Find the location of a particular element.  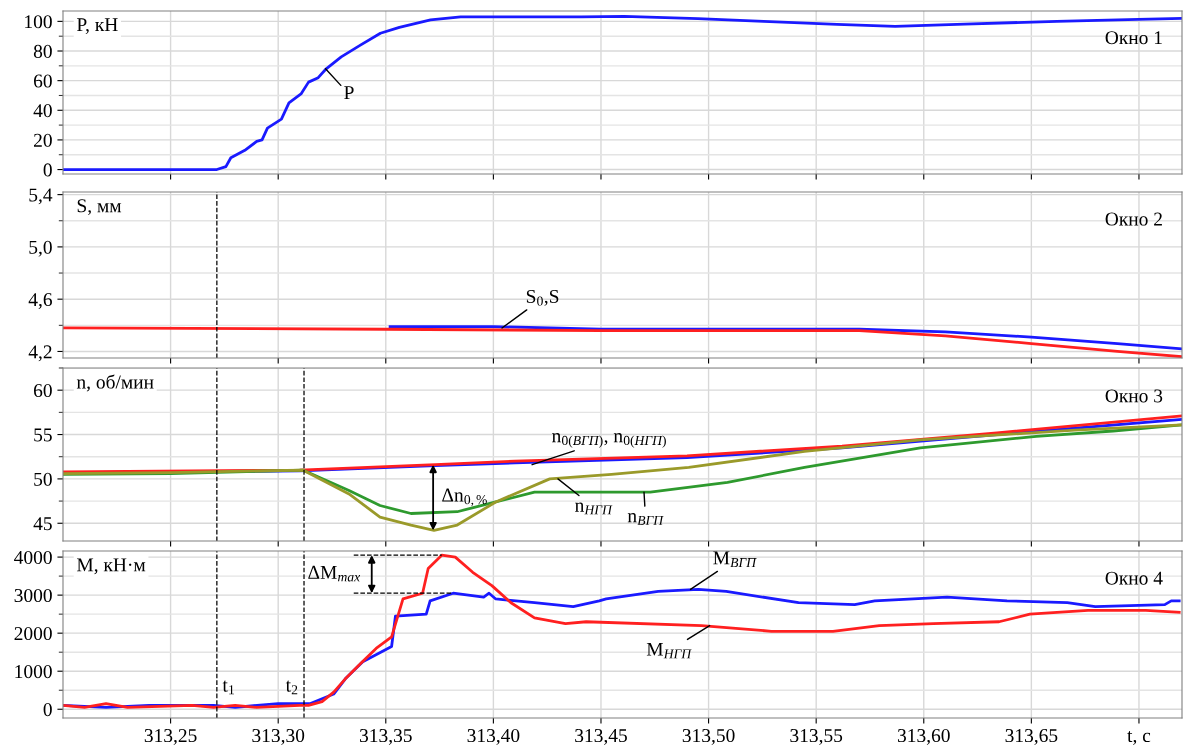

annotation: n$_{ВГП}$ is located at coordinates (645, 519).